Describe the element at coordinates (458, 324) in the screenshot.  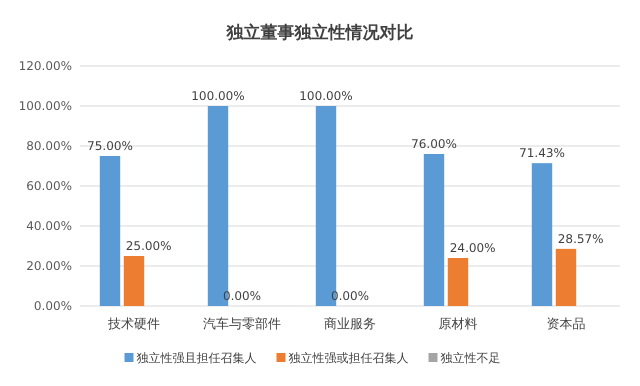
I see `x-tick-label: 原材料` at that location.